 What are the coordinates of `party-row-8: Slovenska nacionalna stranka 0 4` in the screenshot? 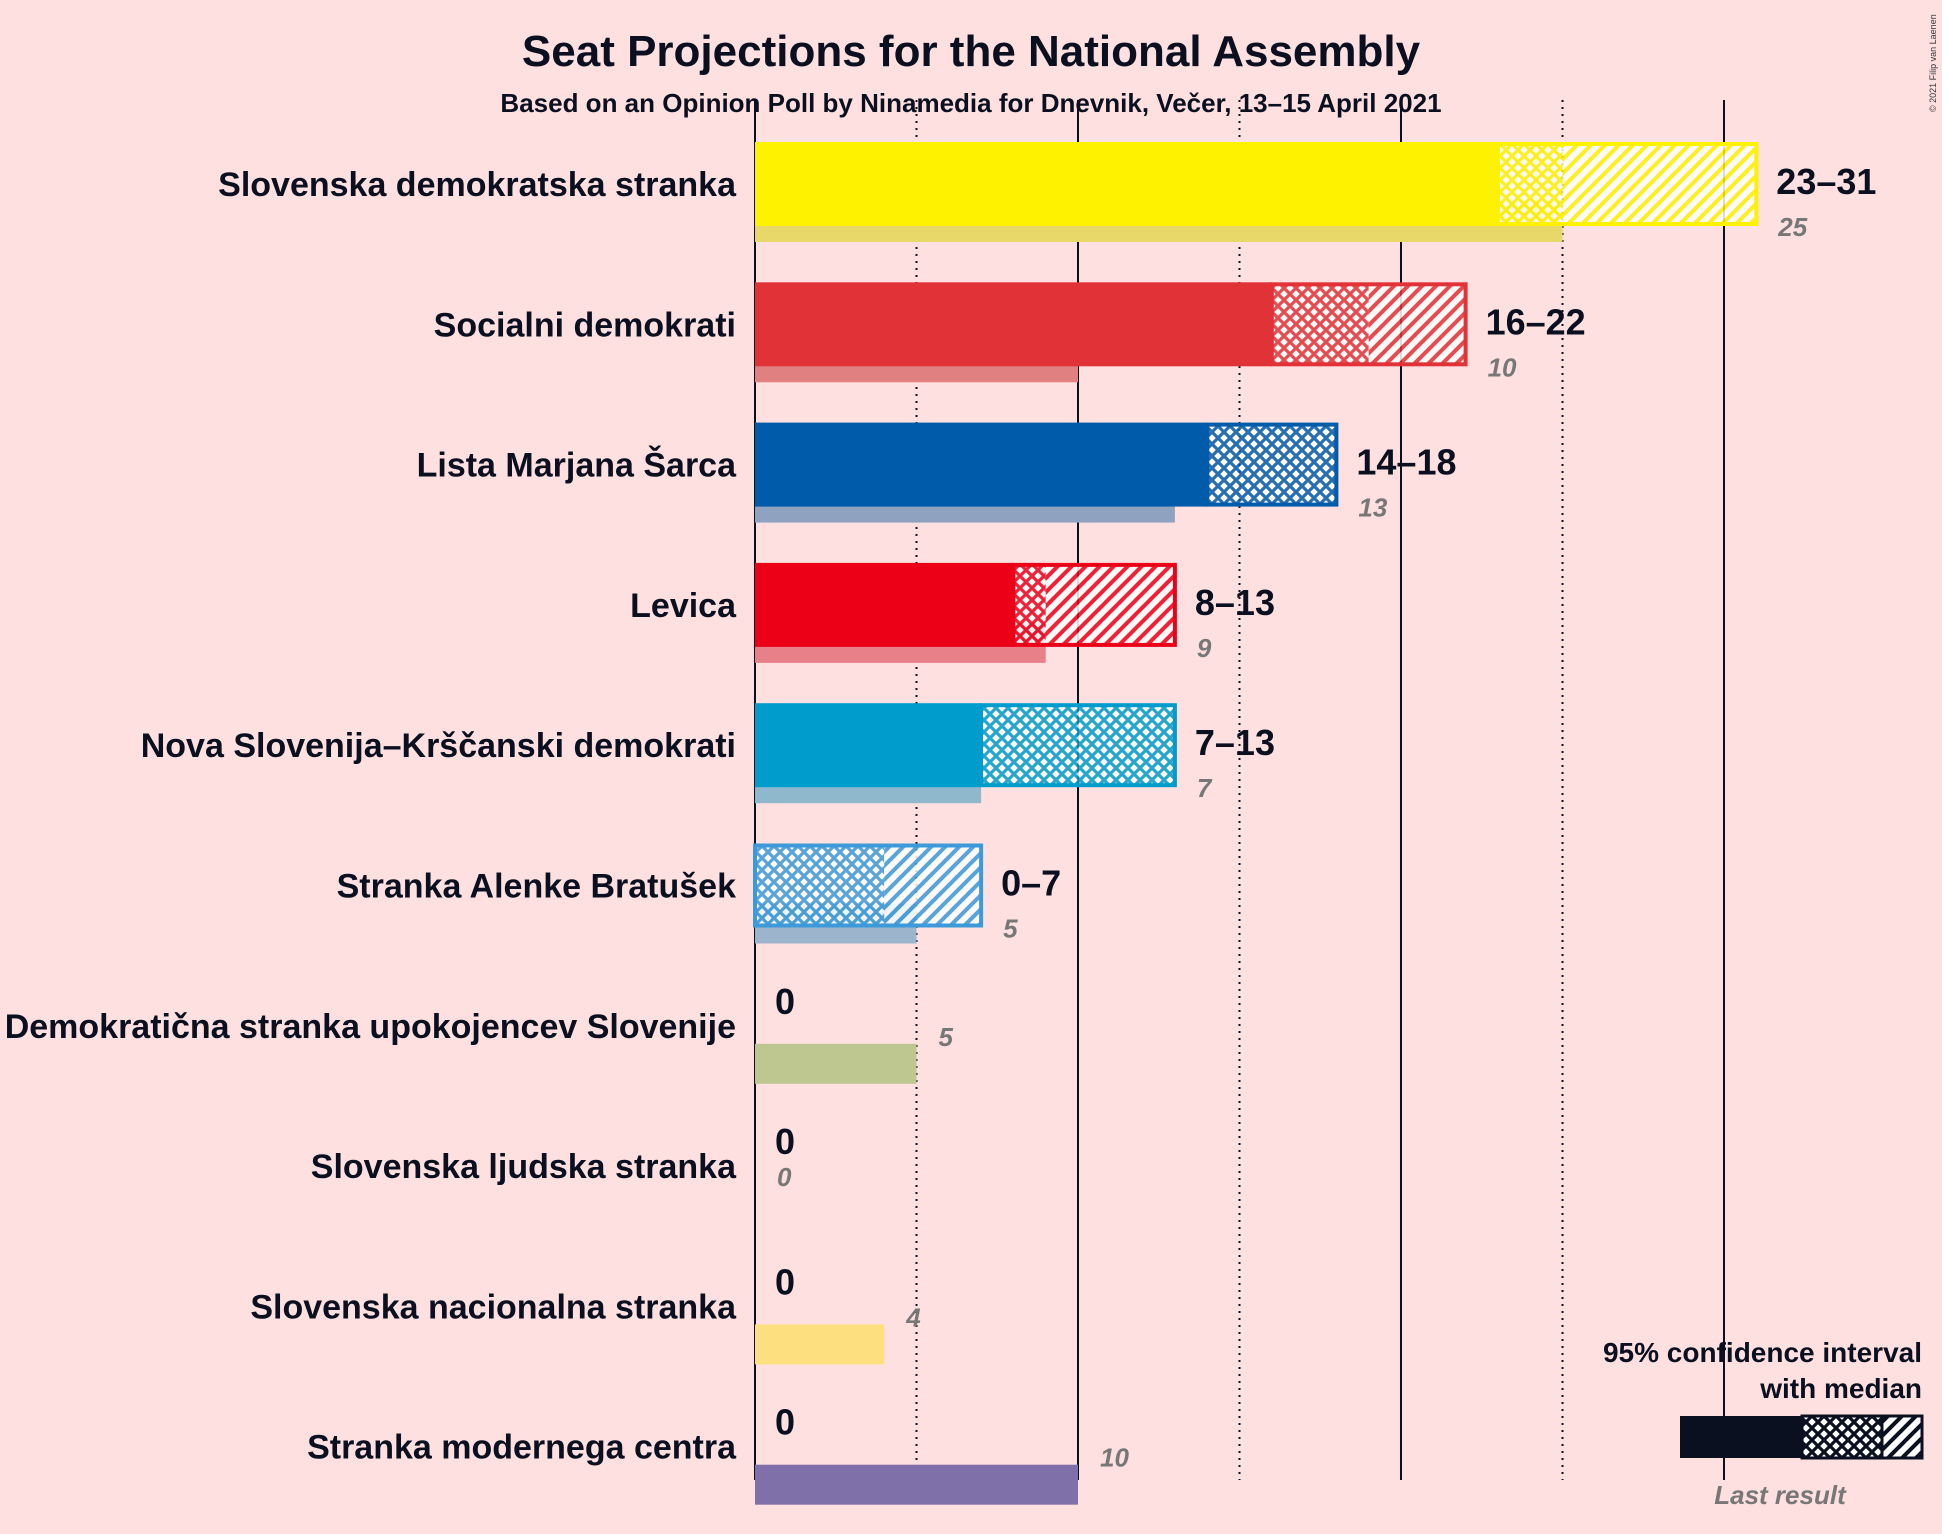 It's located at (585, 1313).